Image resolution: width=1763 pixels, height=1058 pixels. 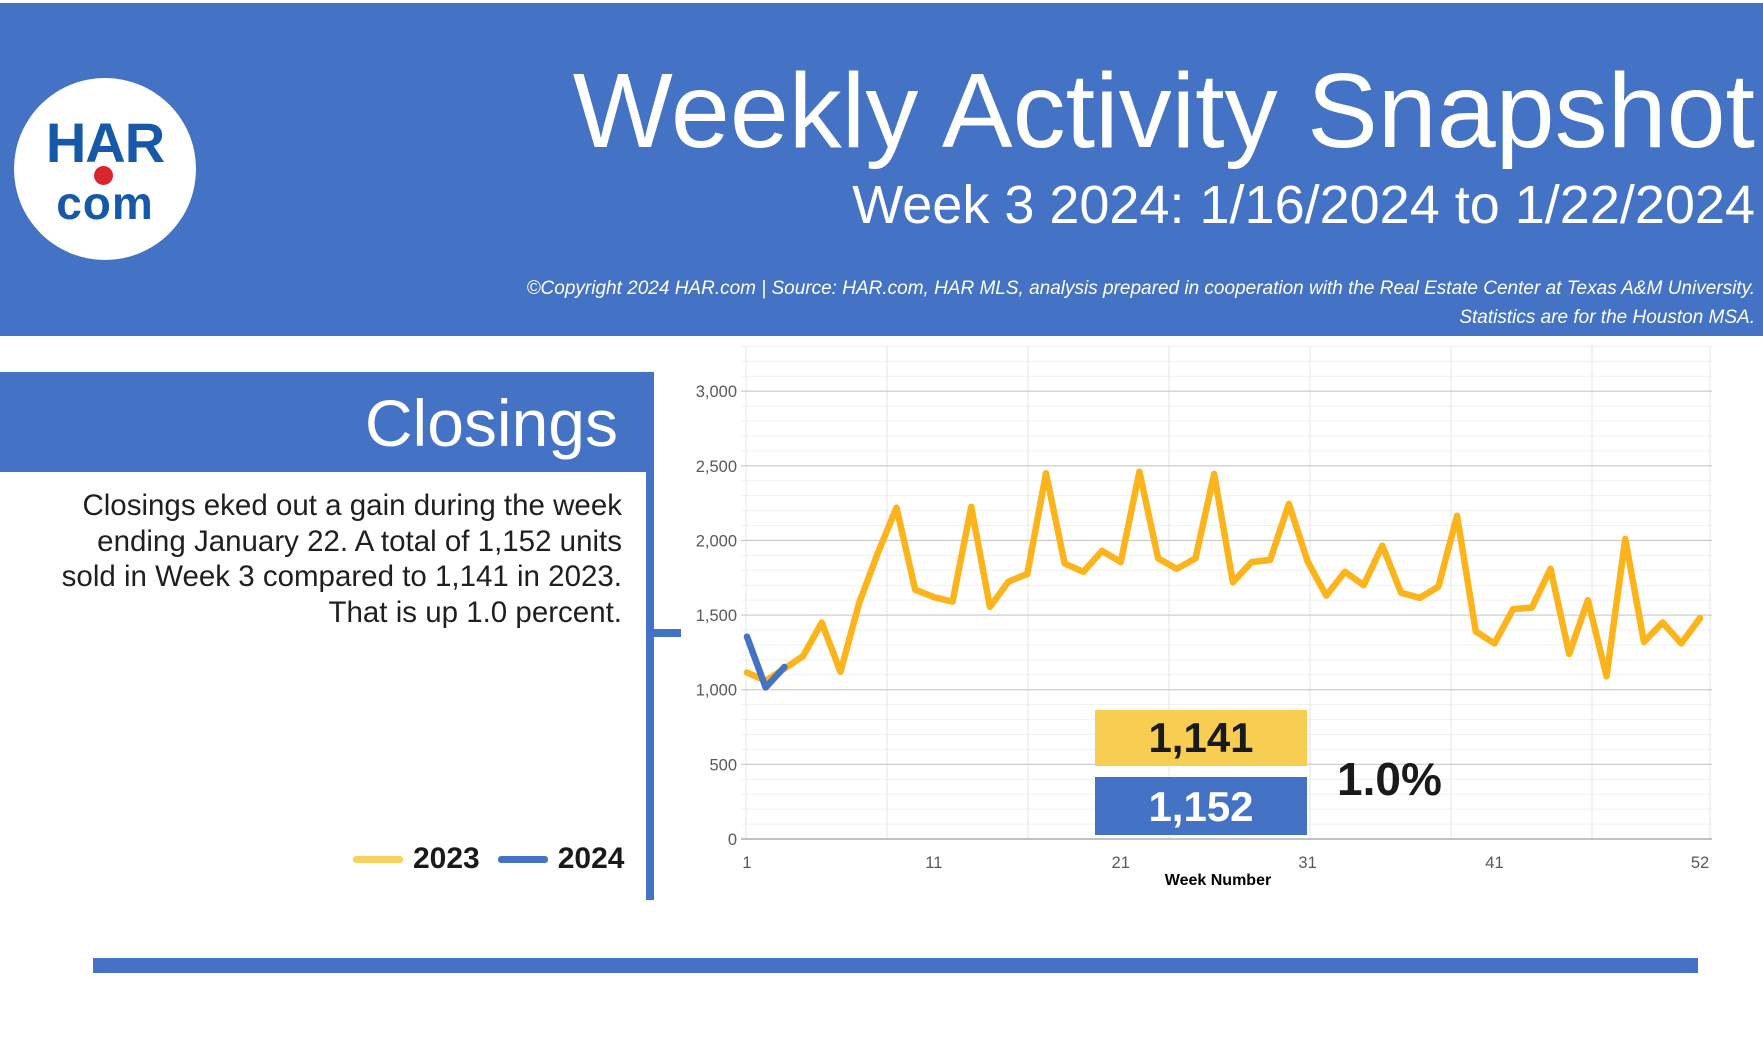 I want to click on svg-text: 2,500, so click(x=716, y=467).